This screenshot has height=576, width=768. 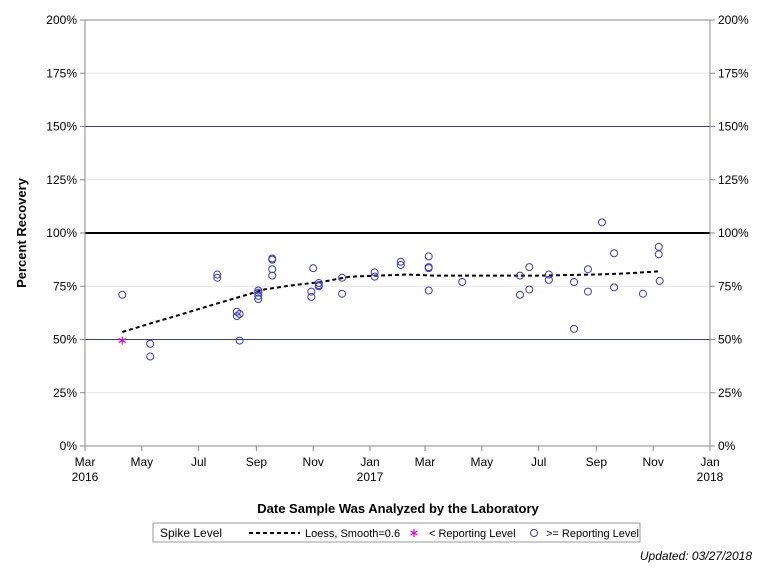 I want to click on x-tick-year-label: 2017, so click(x=370, y=477).